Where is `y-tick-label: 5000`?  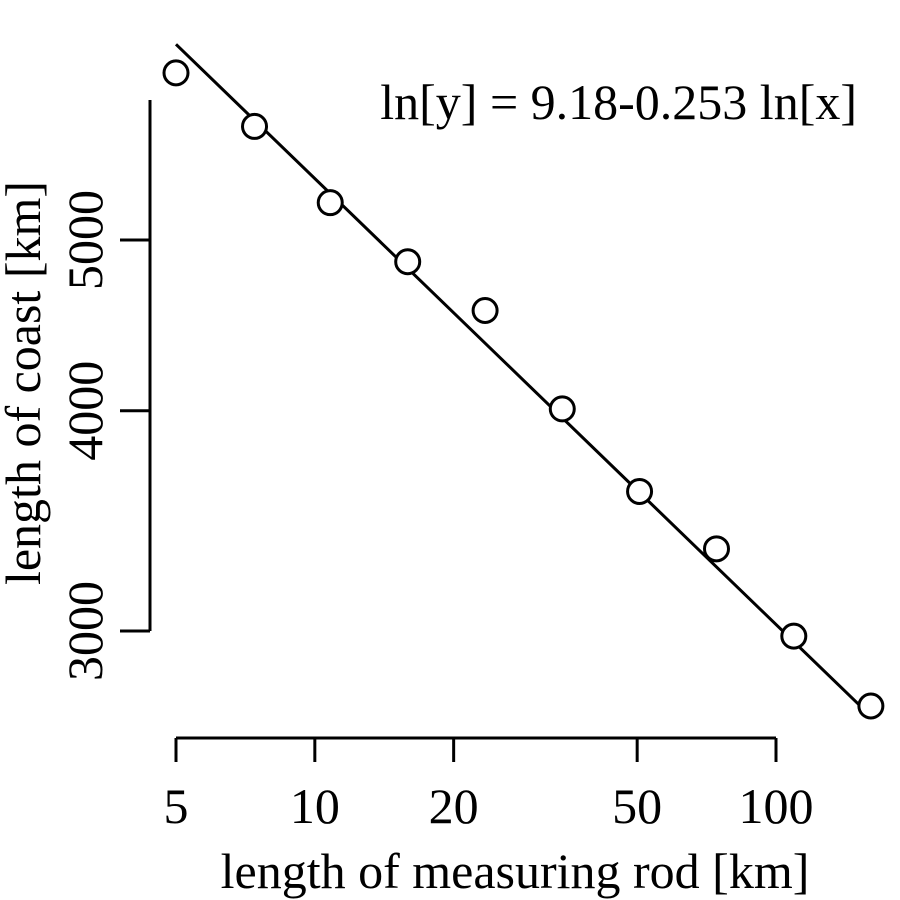
y-tick-label: 5000 is located at coordinates (85, 240).